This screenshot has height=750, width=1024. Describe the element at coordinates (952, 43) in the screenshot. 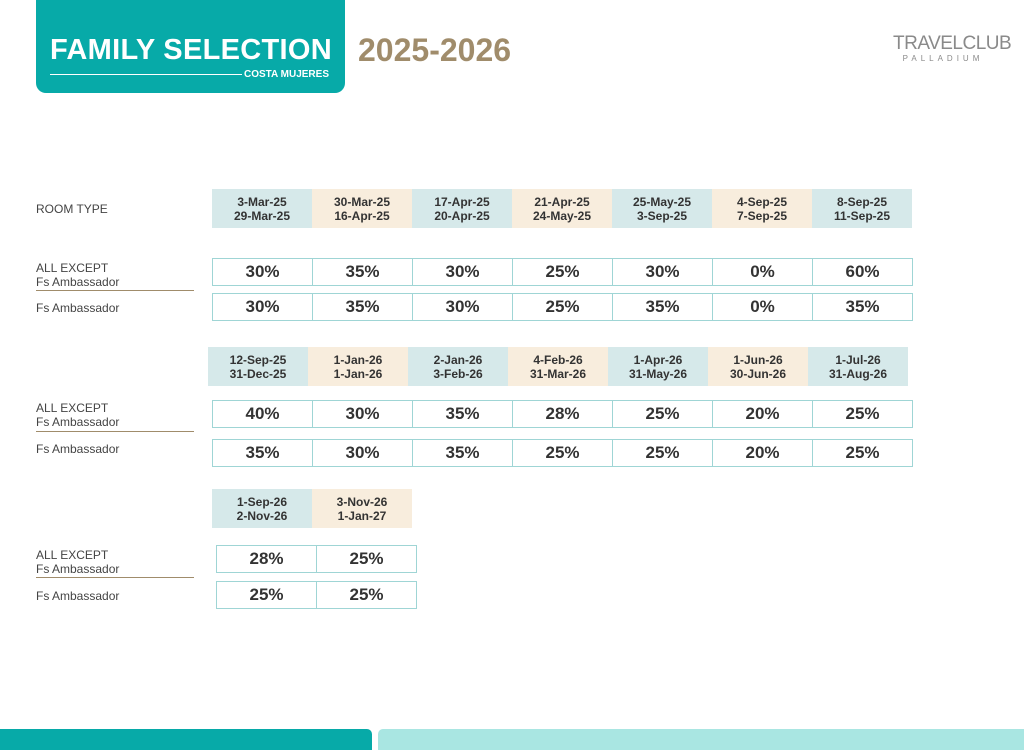

I see `logo-main-text: TRAVELCLUB` at that location.